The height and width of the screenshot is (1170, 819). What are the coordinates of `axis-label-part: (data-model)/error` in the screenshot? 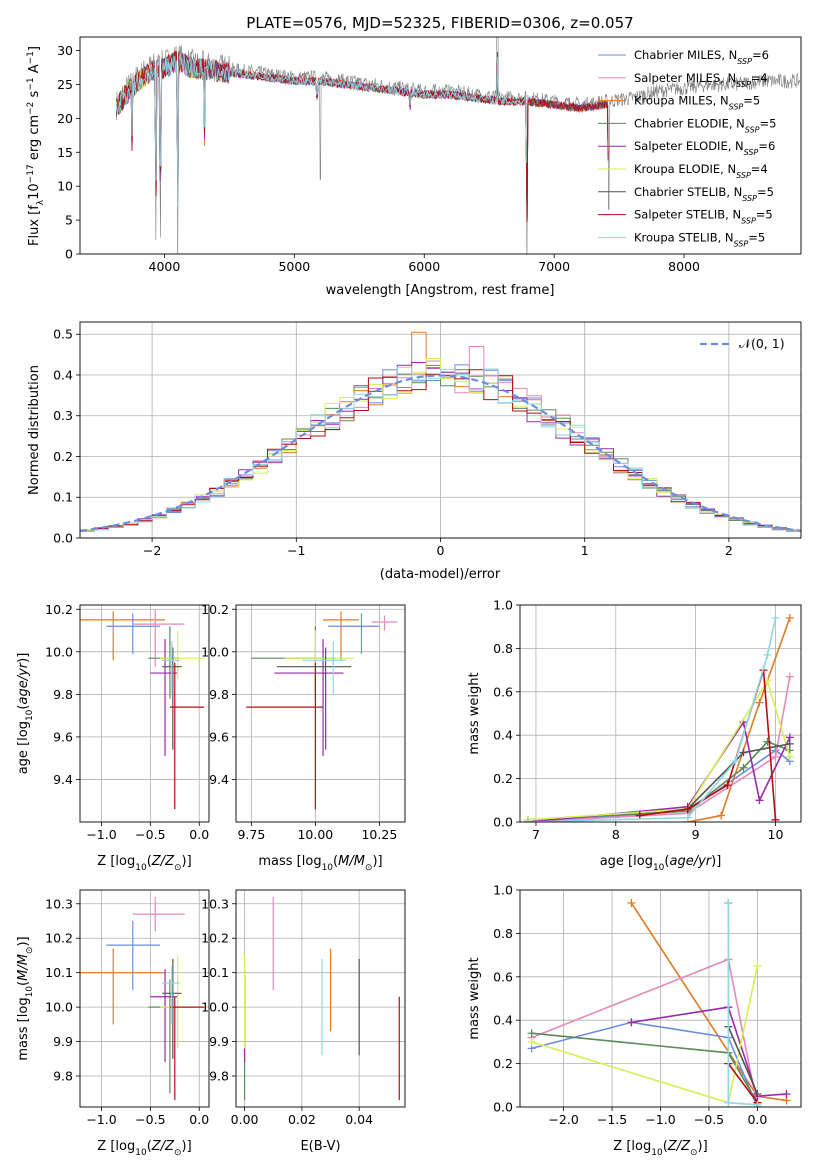 It's located at (440, 574).